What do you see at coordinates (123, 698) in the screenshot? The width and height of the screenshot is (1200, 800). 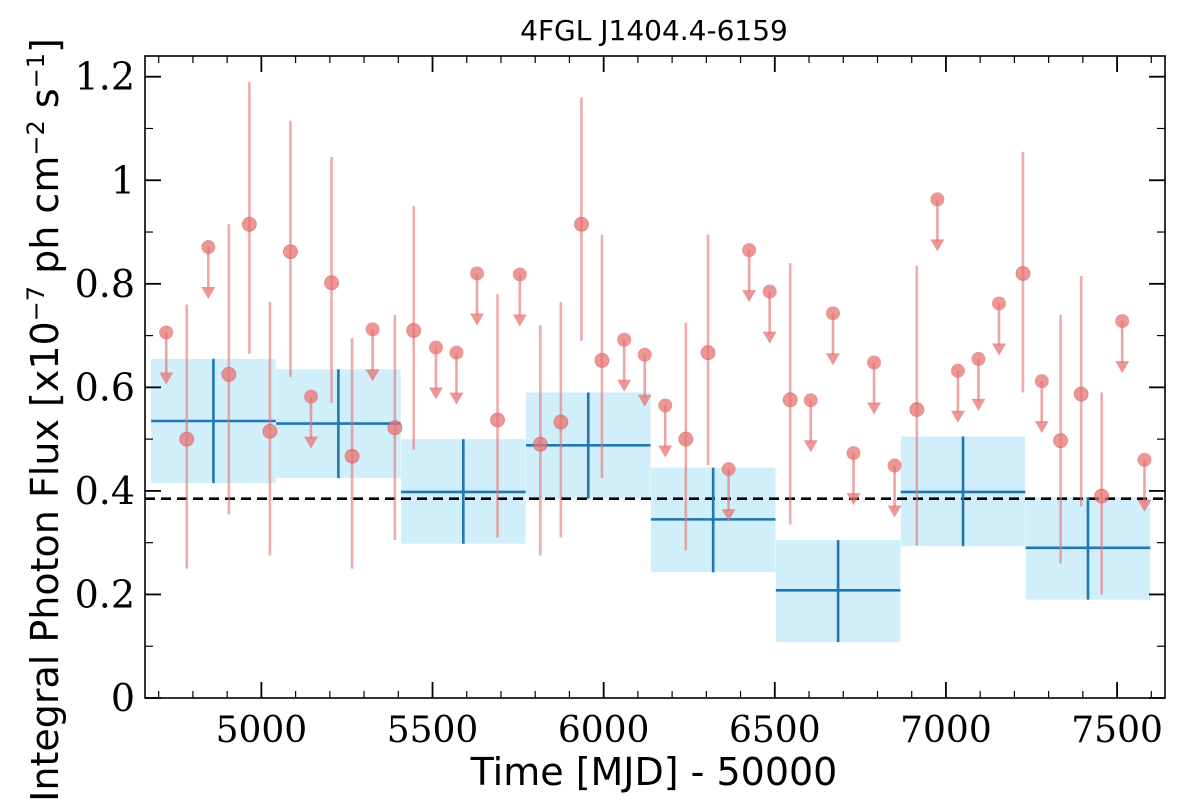 I see `y-tick-label-0: 0` at bounding box center [123, 698].